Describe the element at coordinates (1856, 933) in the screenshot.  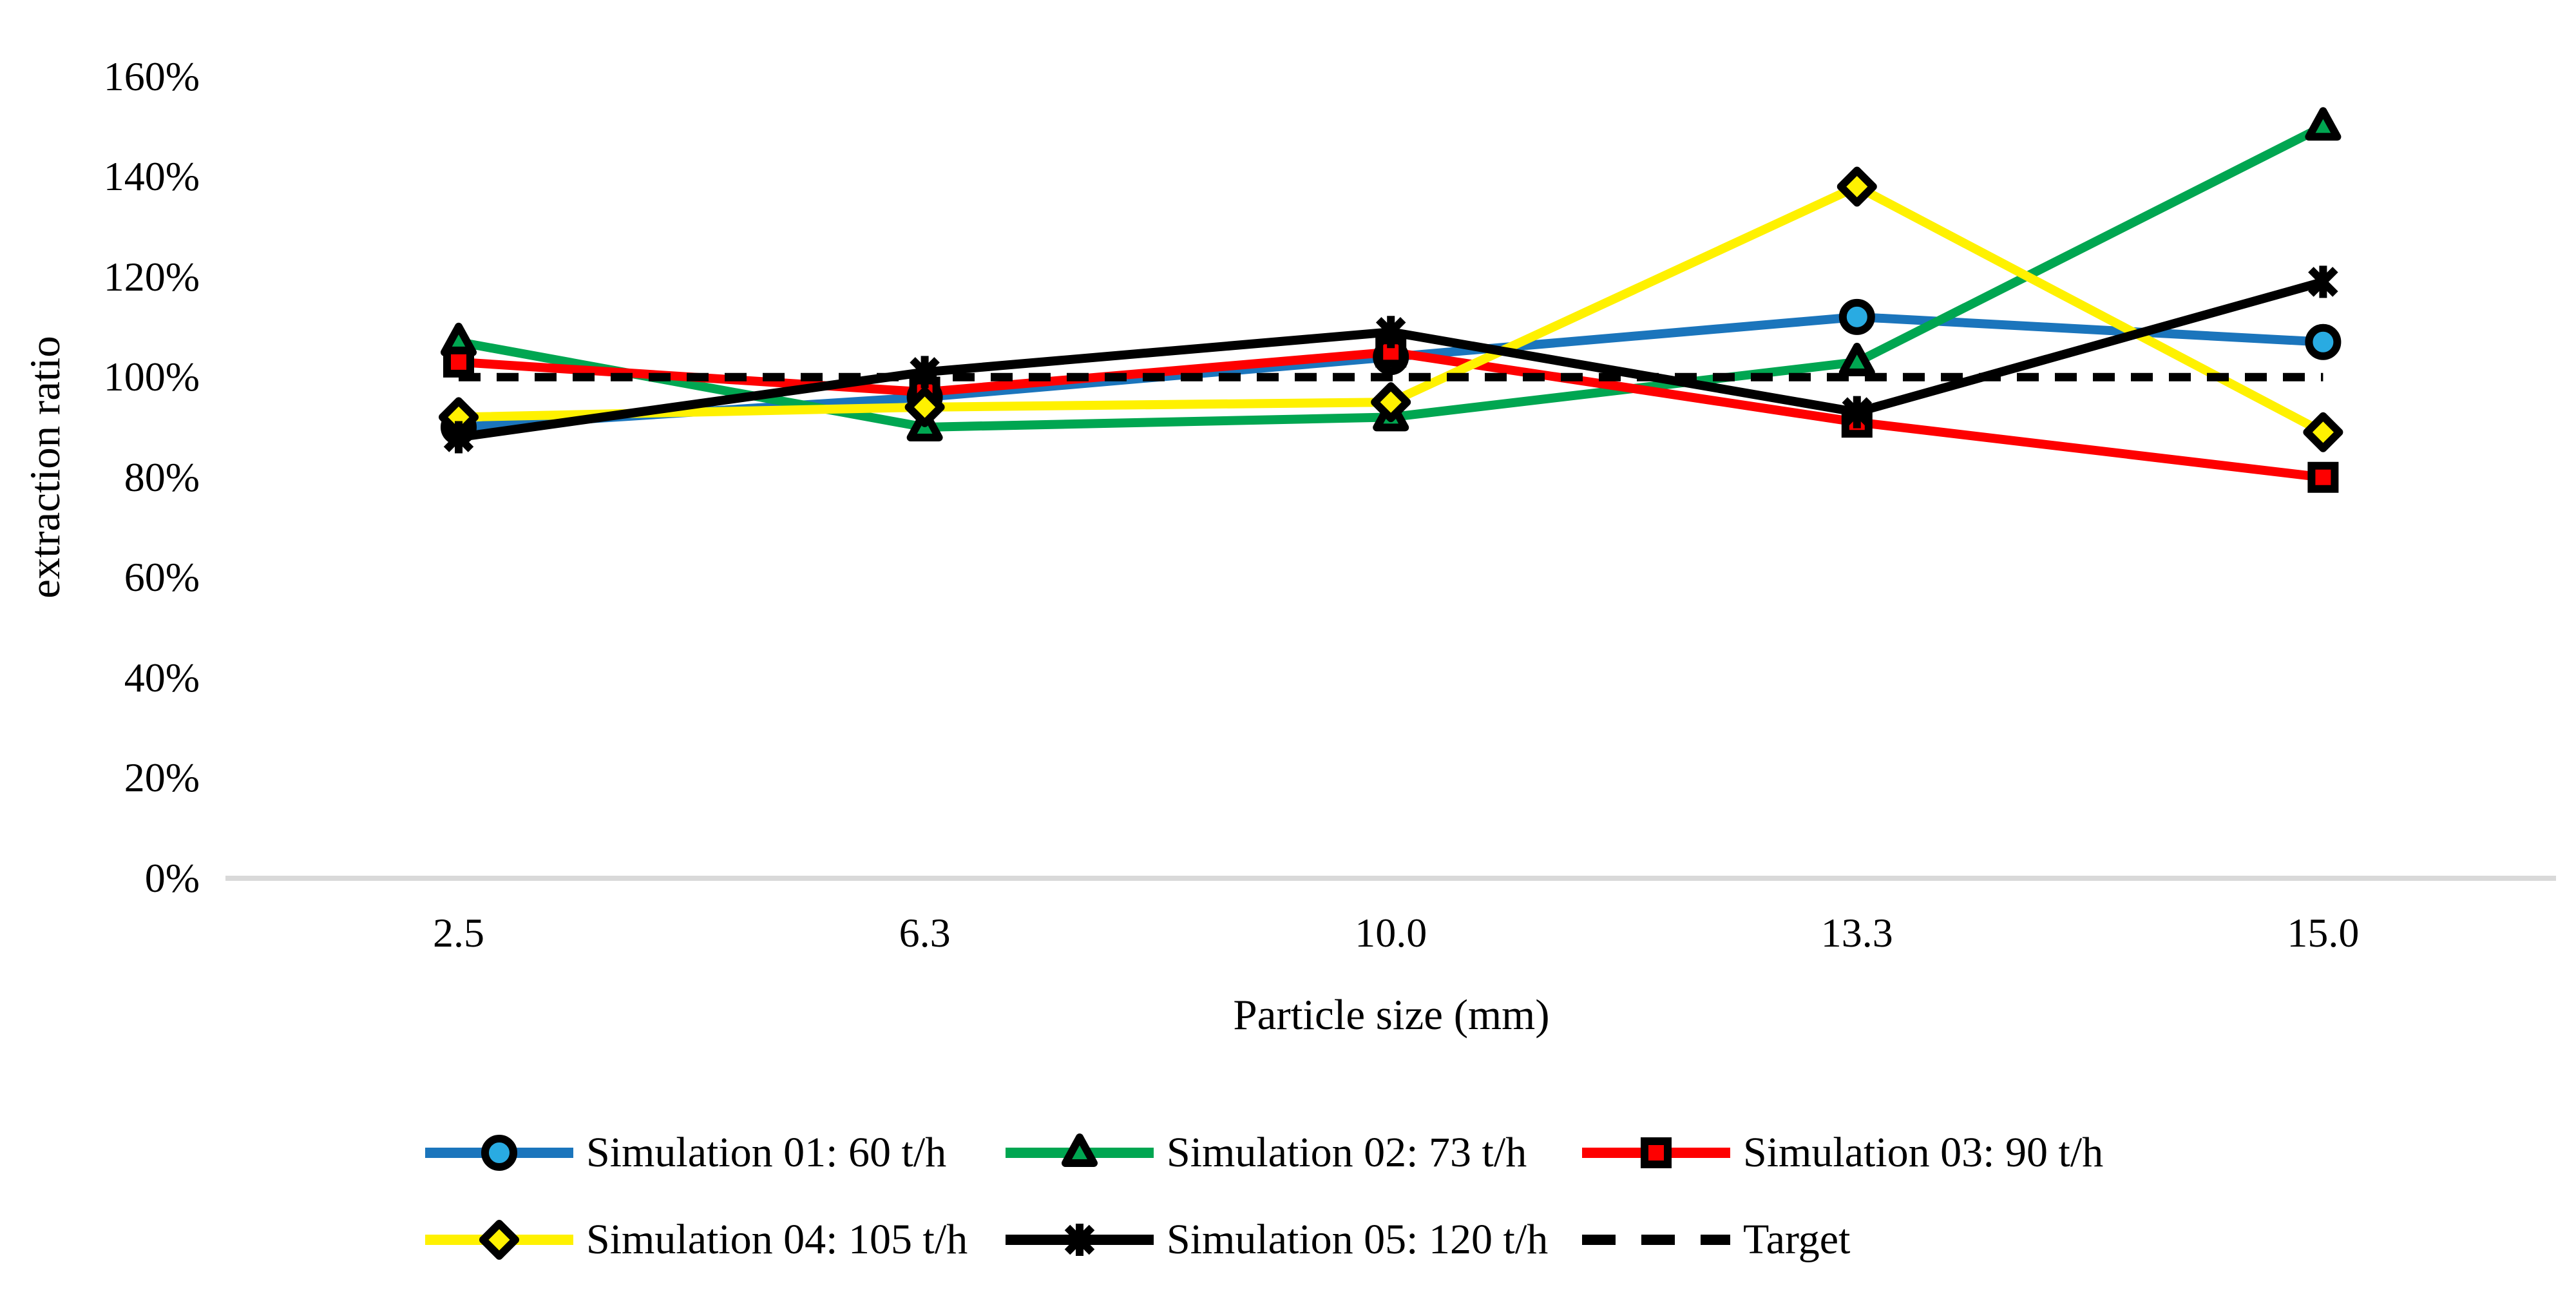
I see `x-tick-label-3: 13.3` at that location.